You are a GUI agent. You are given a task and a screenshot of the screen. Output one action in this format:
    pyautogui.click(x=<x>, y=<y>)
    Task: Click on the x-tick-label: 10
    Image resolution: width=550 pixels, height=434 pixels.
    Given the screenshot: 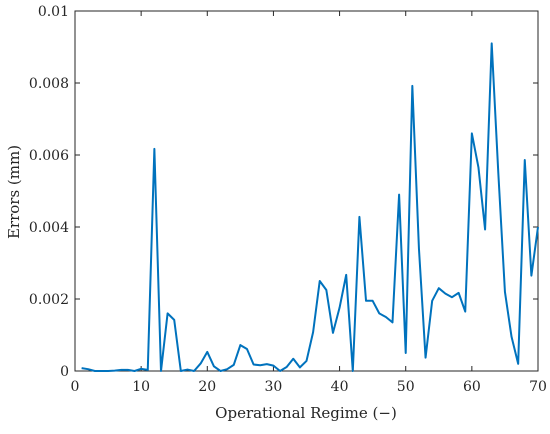 What is the action you would take?
    pyautogui.click(x=141, y=387)
    